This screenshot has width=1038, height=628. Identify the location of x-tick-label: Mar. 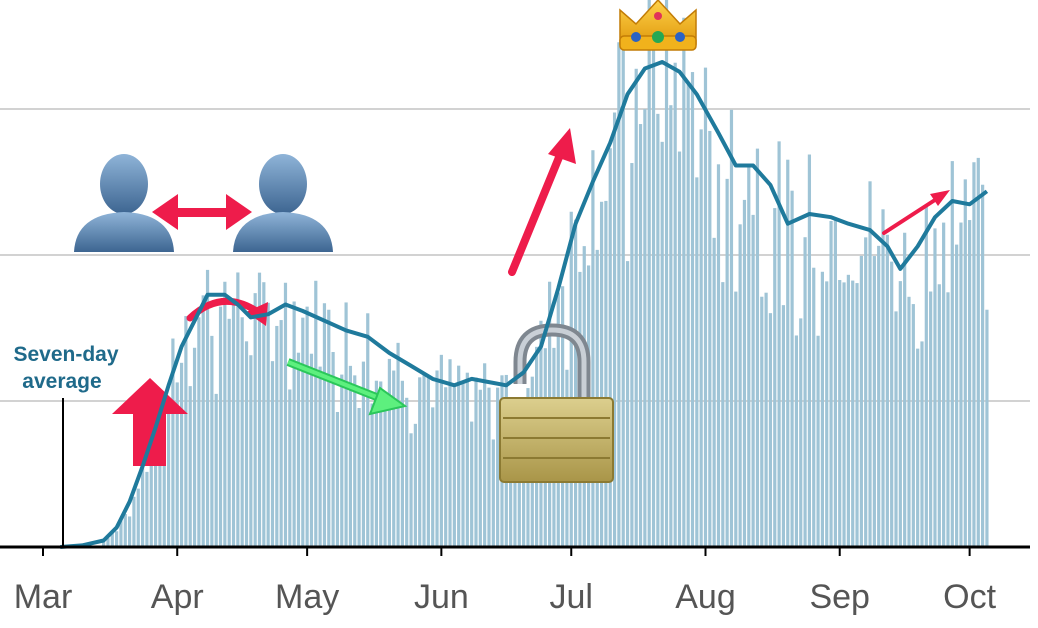
(43, 597).